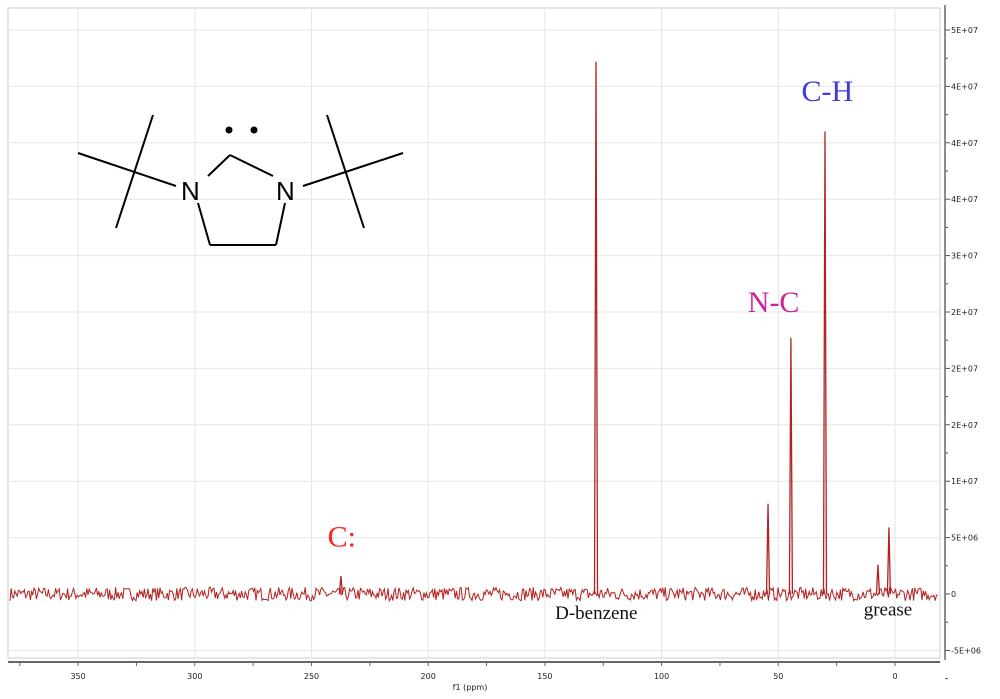  I want to click on x-tick-label: 0, so click(894, 676).